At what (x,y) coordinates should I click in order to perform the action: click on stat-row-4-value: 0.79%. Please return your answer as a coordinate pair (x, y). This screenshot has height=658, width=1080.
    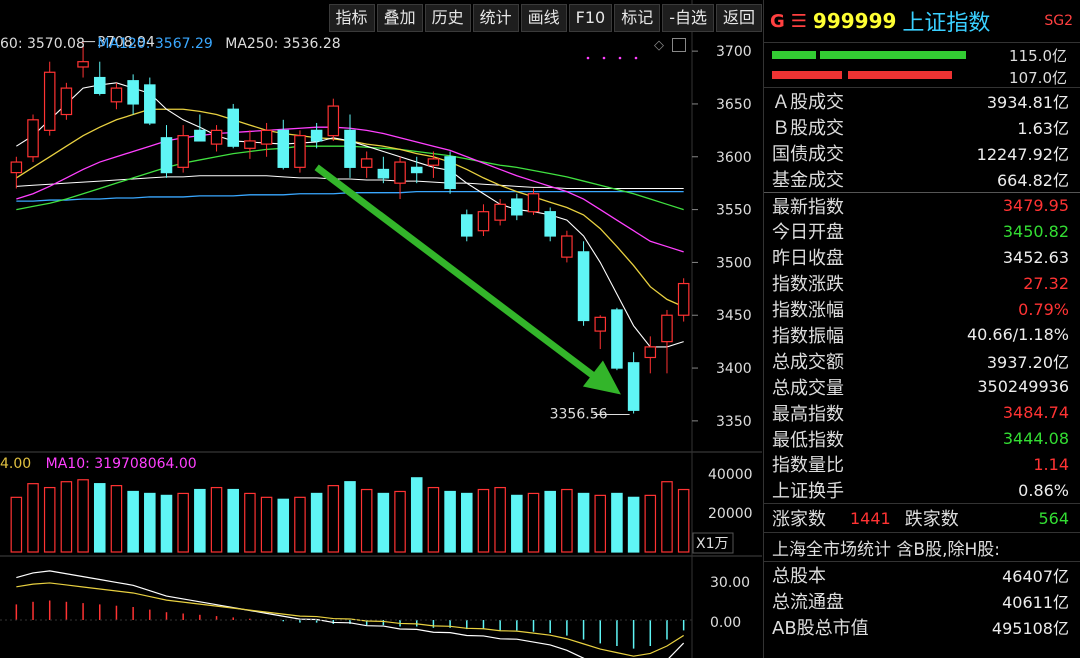
    Looking at the image, I should click on (1043, 309).